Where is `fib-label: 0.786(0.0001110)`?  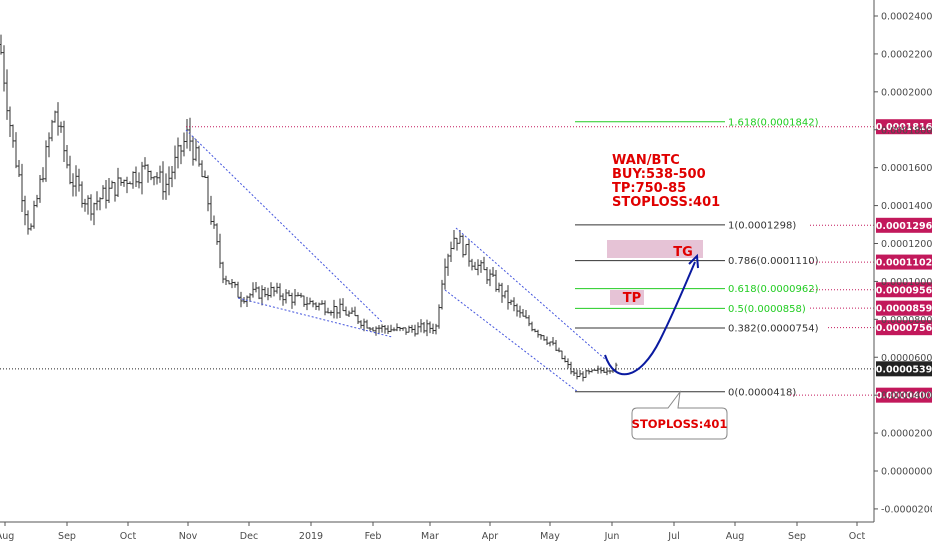 fib-label: 0.786(0.0001110) is located at coordinates (773, 261).